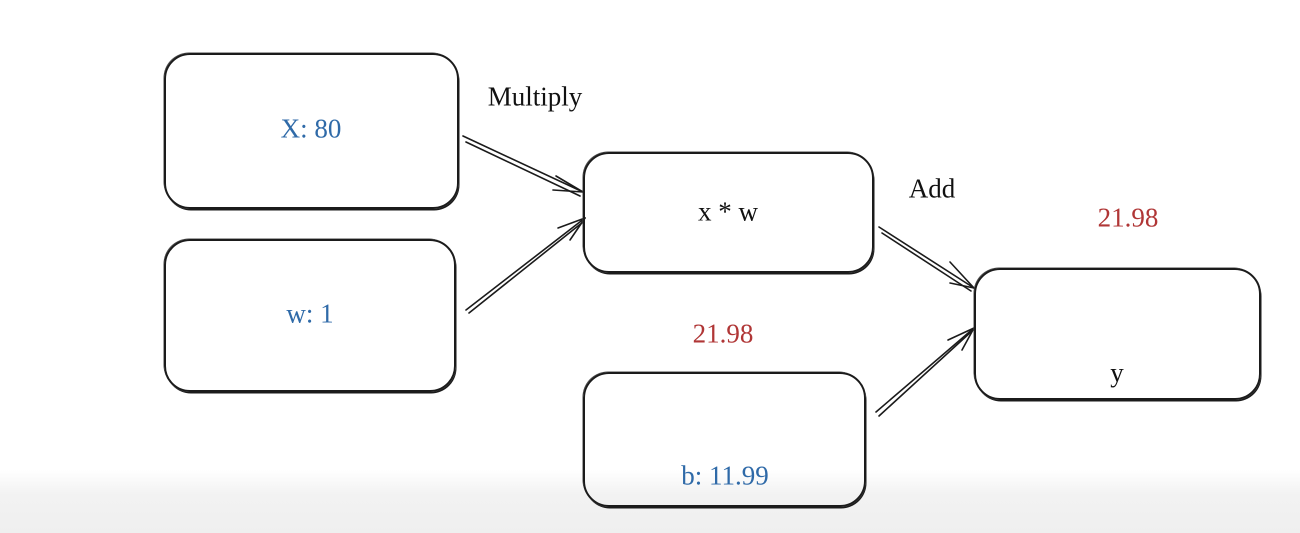 This screenshot has height=533, width=1300. Describe the element at coordinates (724, 439) in the screenshot. I see `node-b` at that location.